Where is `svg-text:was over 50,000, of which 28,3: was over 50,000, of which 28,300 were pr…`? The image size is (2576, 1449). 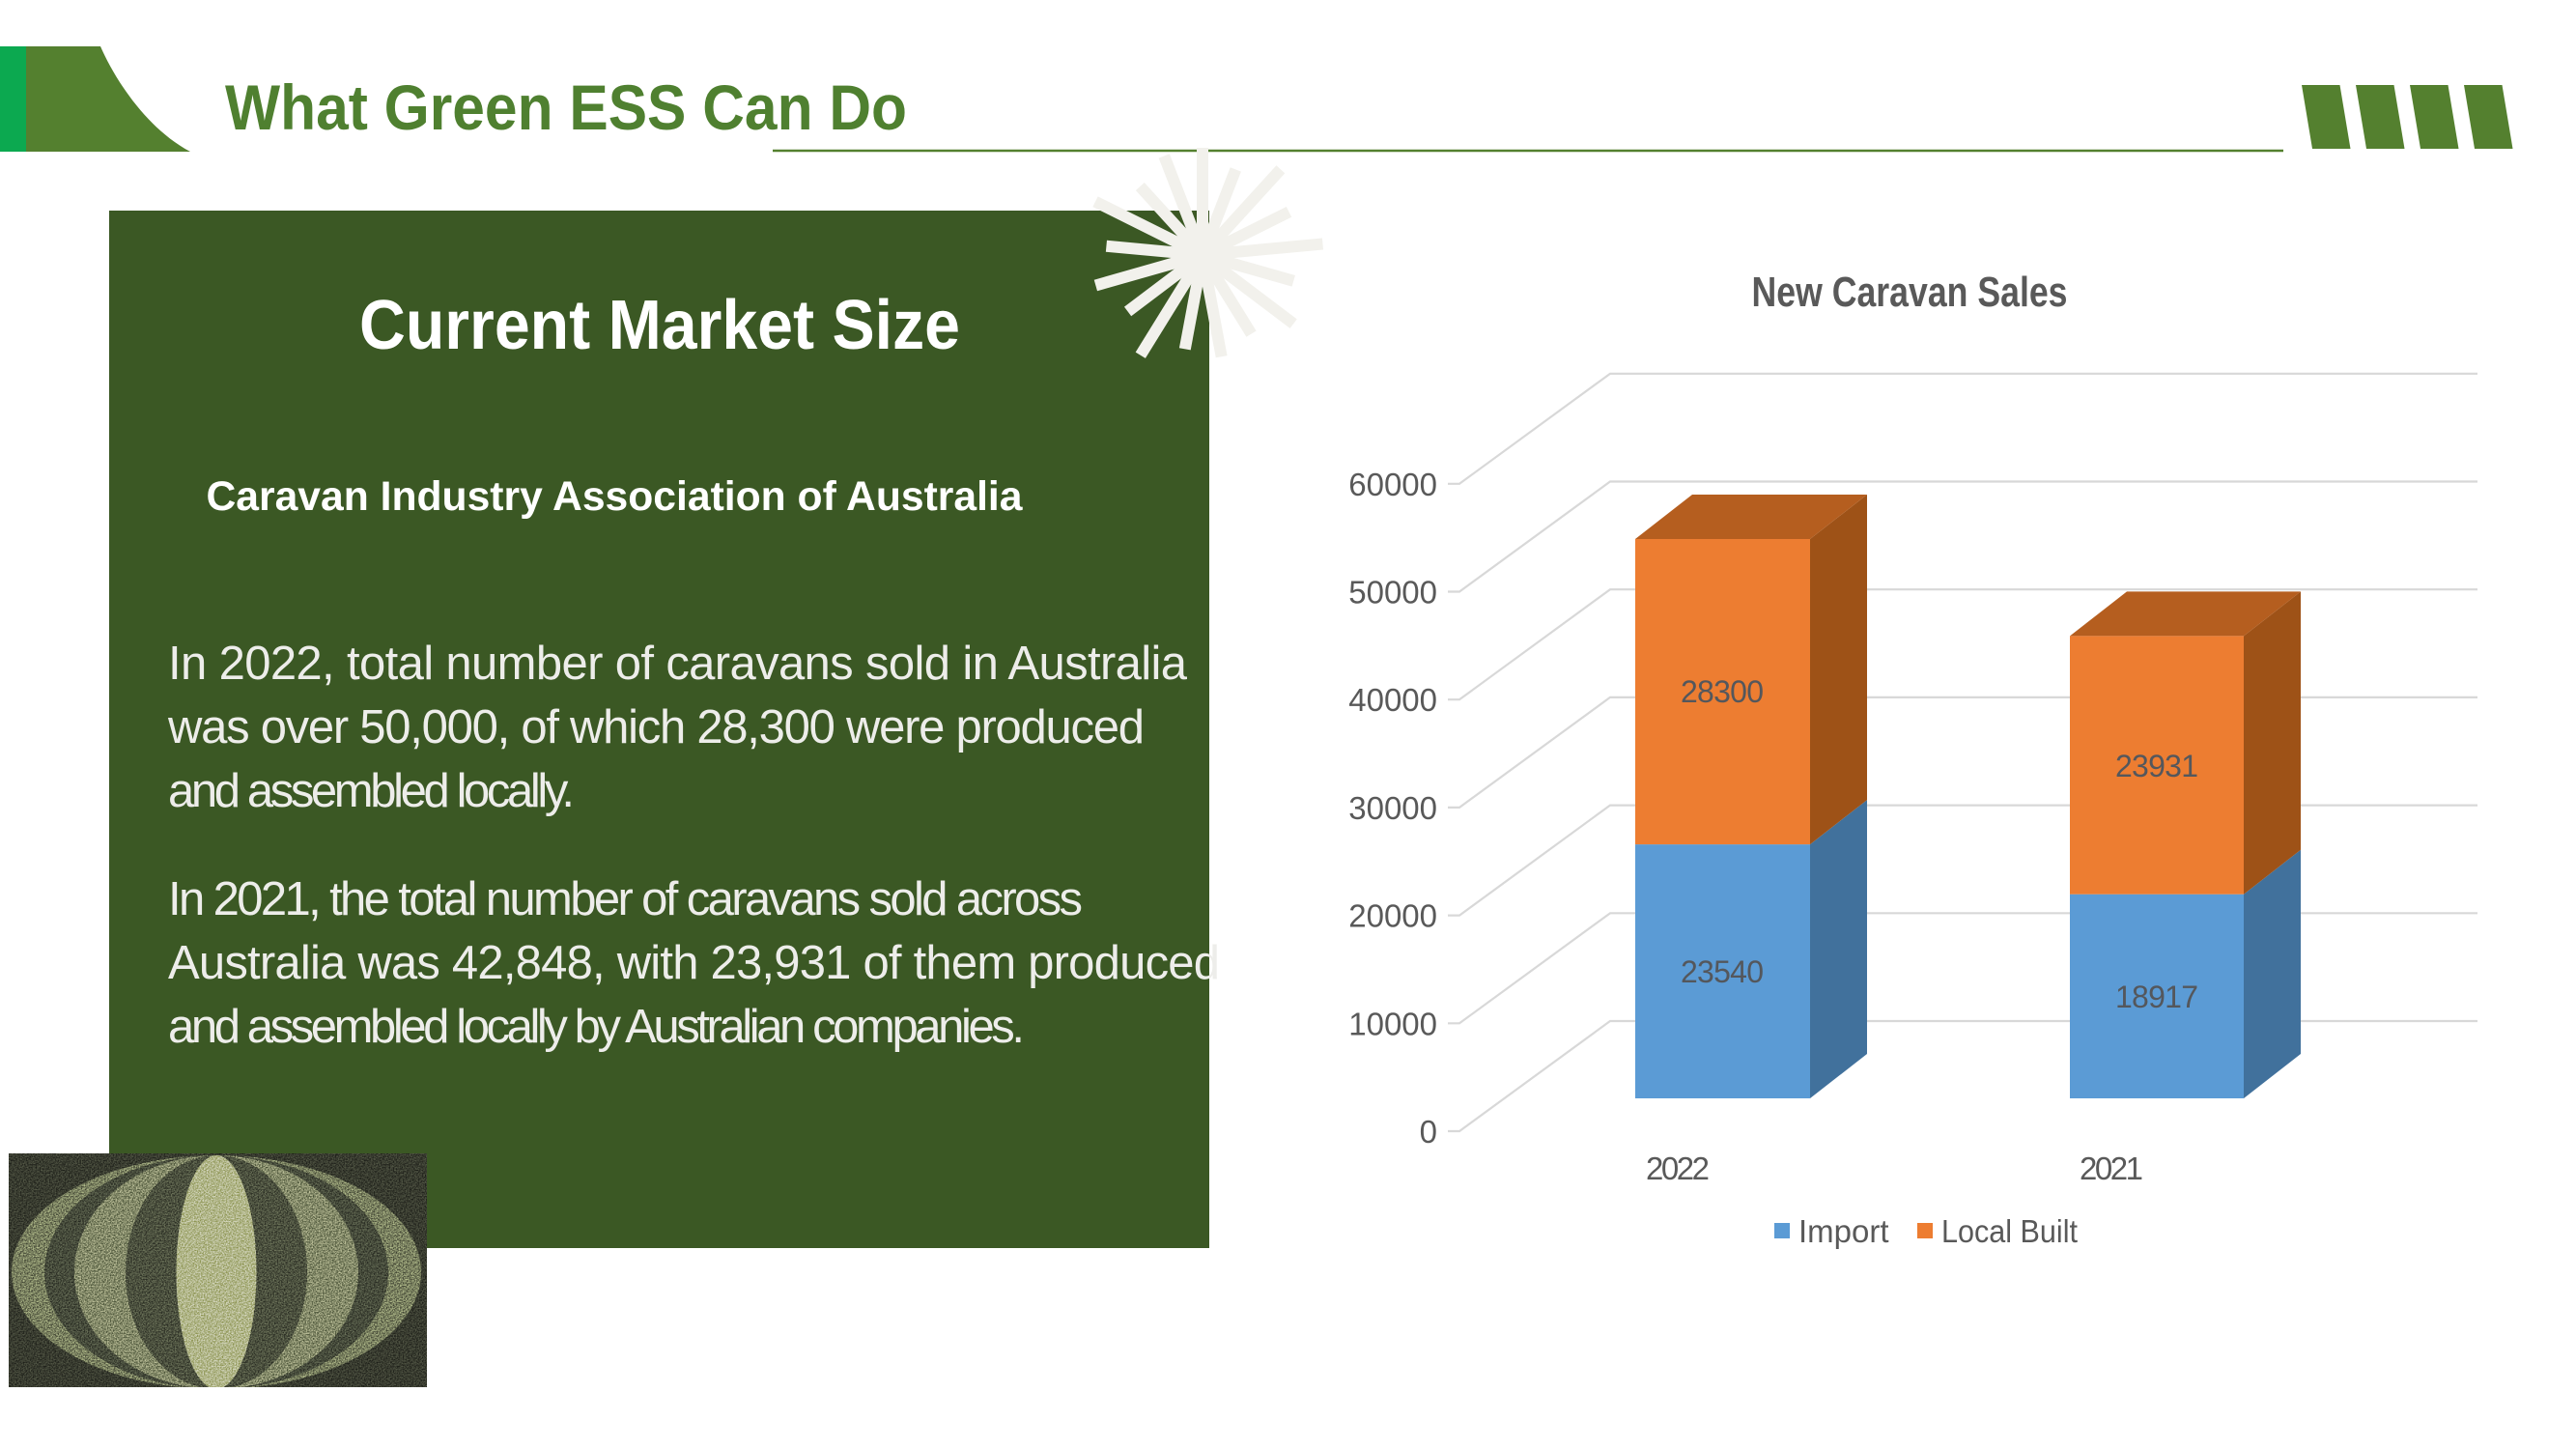
svg-text:was over 50,000, of which 28,3: was over 50,000, of which 28,300 were pr… is located at coordinates (656, 727).